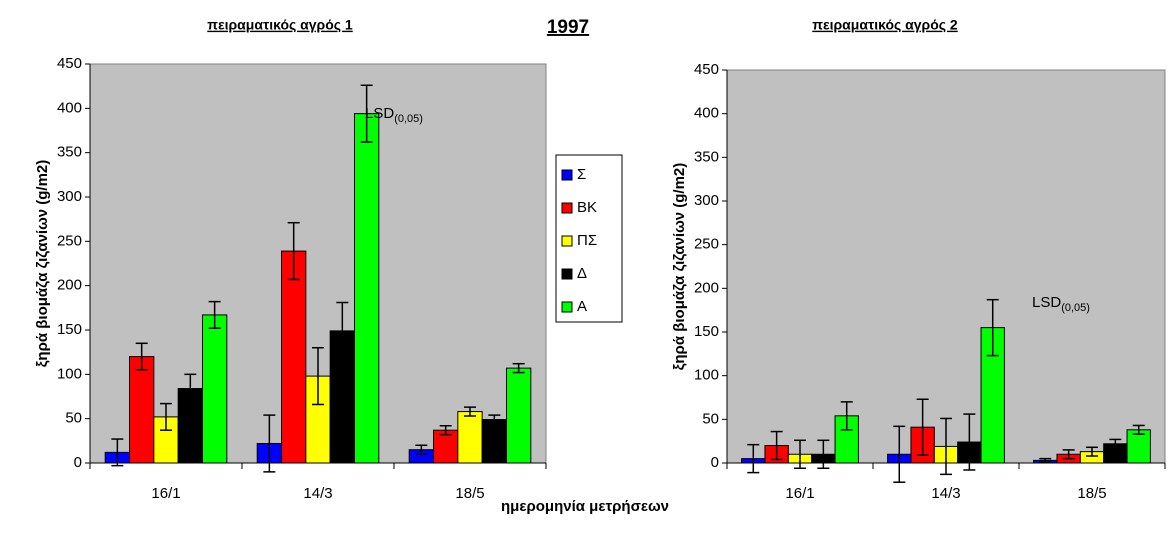 This screenshot has height=546, width=1170. Describe the element at coordinates (885, 25) in the screenshot. I see `chart-title: πειραματικός αγρός 2` at that location.